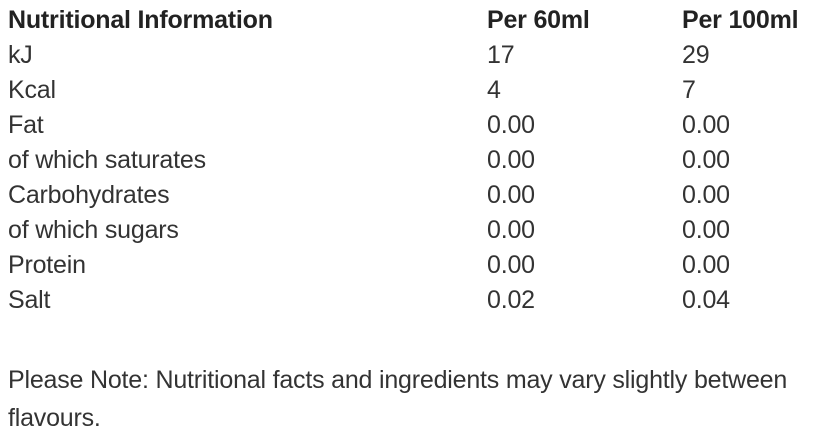  Describe the element at coordinates (413, 195) in the screenshot. I see `table-row-carbohydrates: Carbohydrates 0.00 0.00` at that location.